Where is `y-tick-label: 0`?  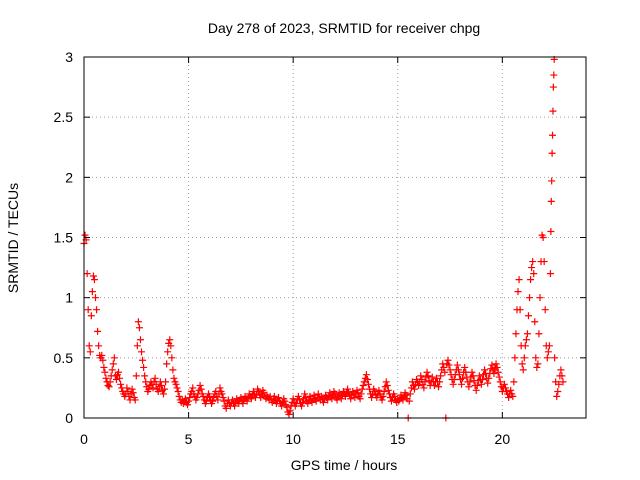 y-tick-label: 0 is located at coordinates (69, 418).